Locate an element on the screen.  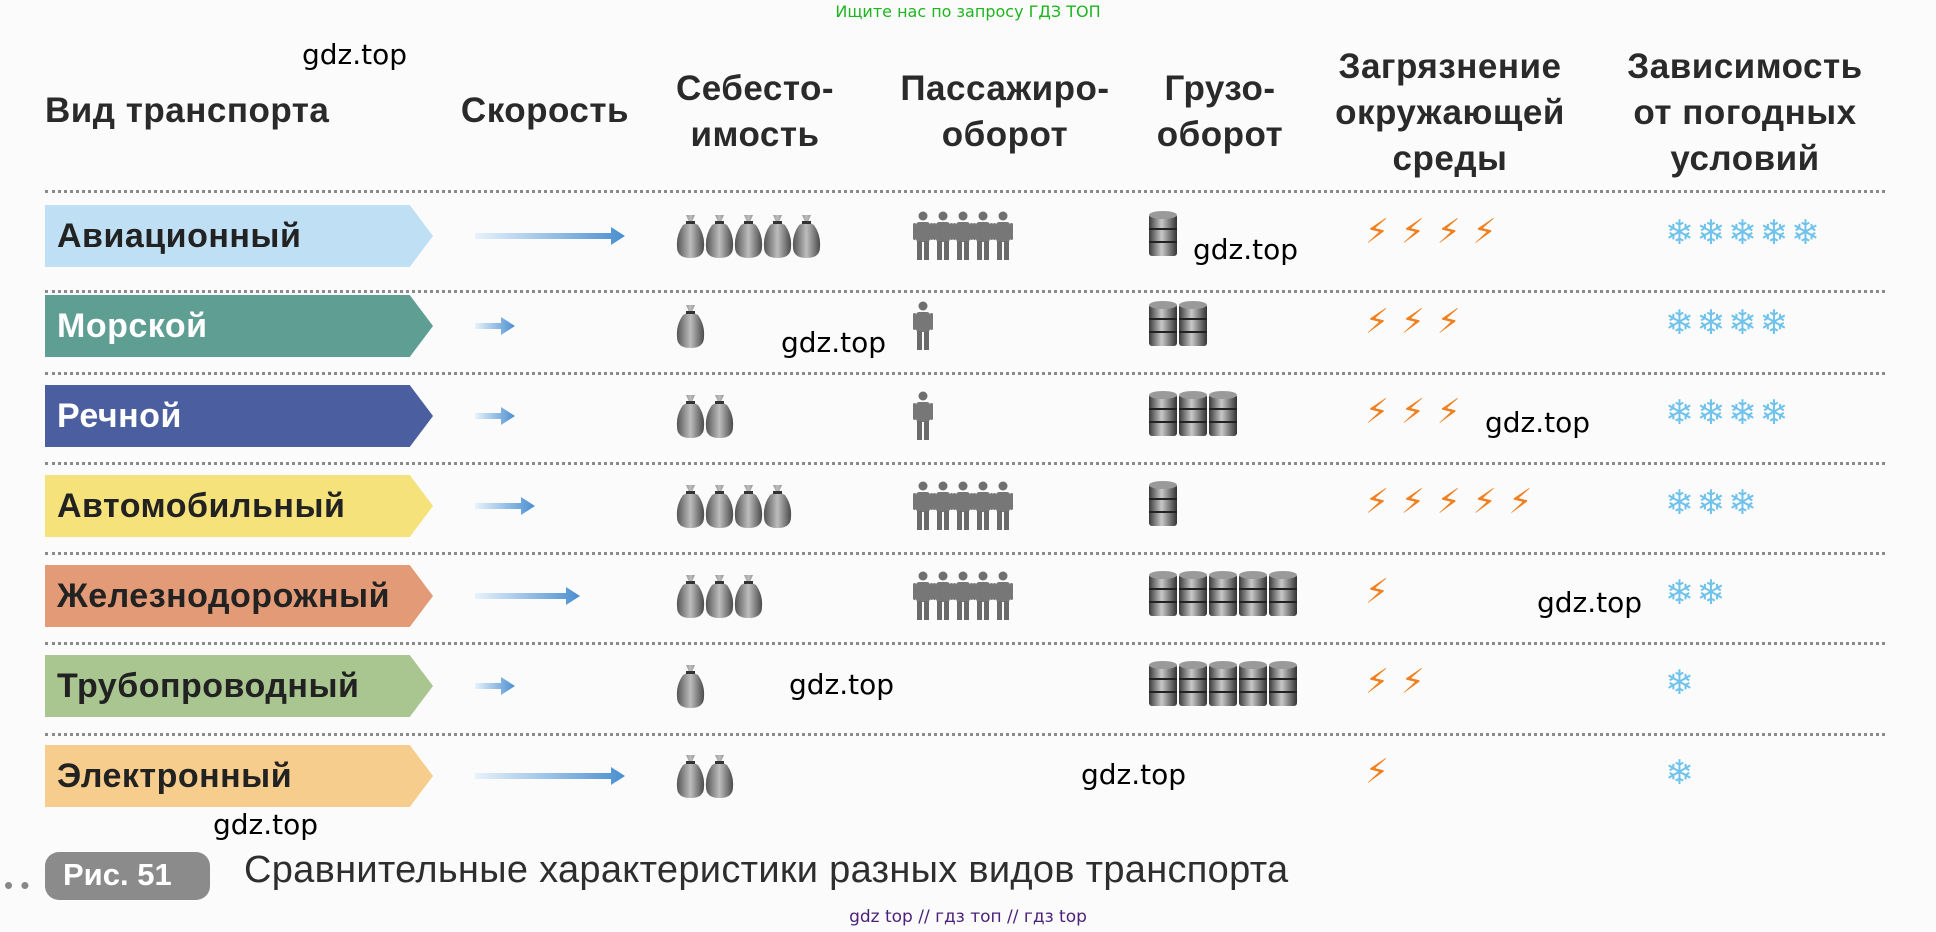
transport-type-label: Морской is located at coordinates (132, 326).